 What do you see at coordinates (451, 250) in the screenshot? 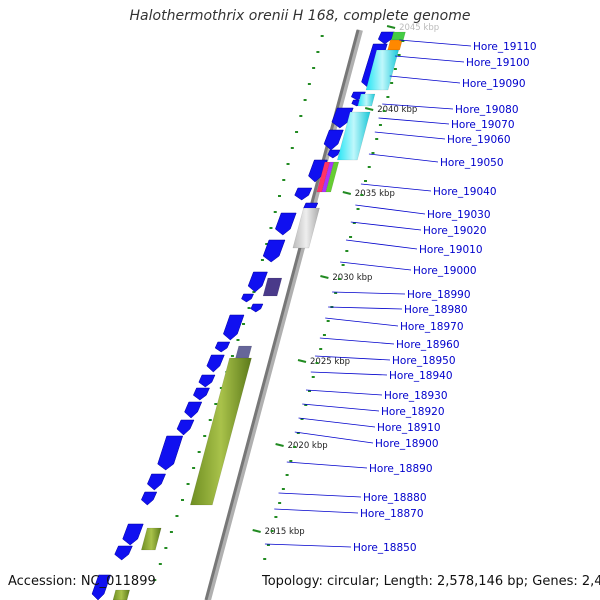
I see `gene-label: Hore_19010` at bounding box center [451, 250].